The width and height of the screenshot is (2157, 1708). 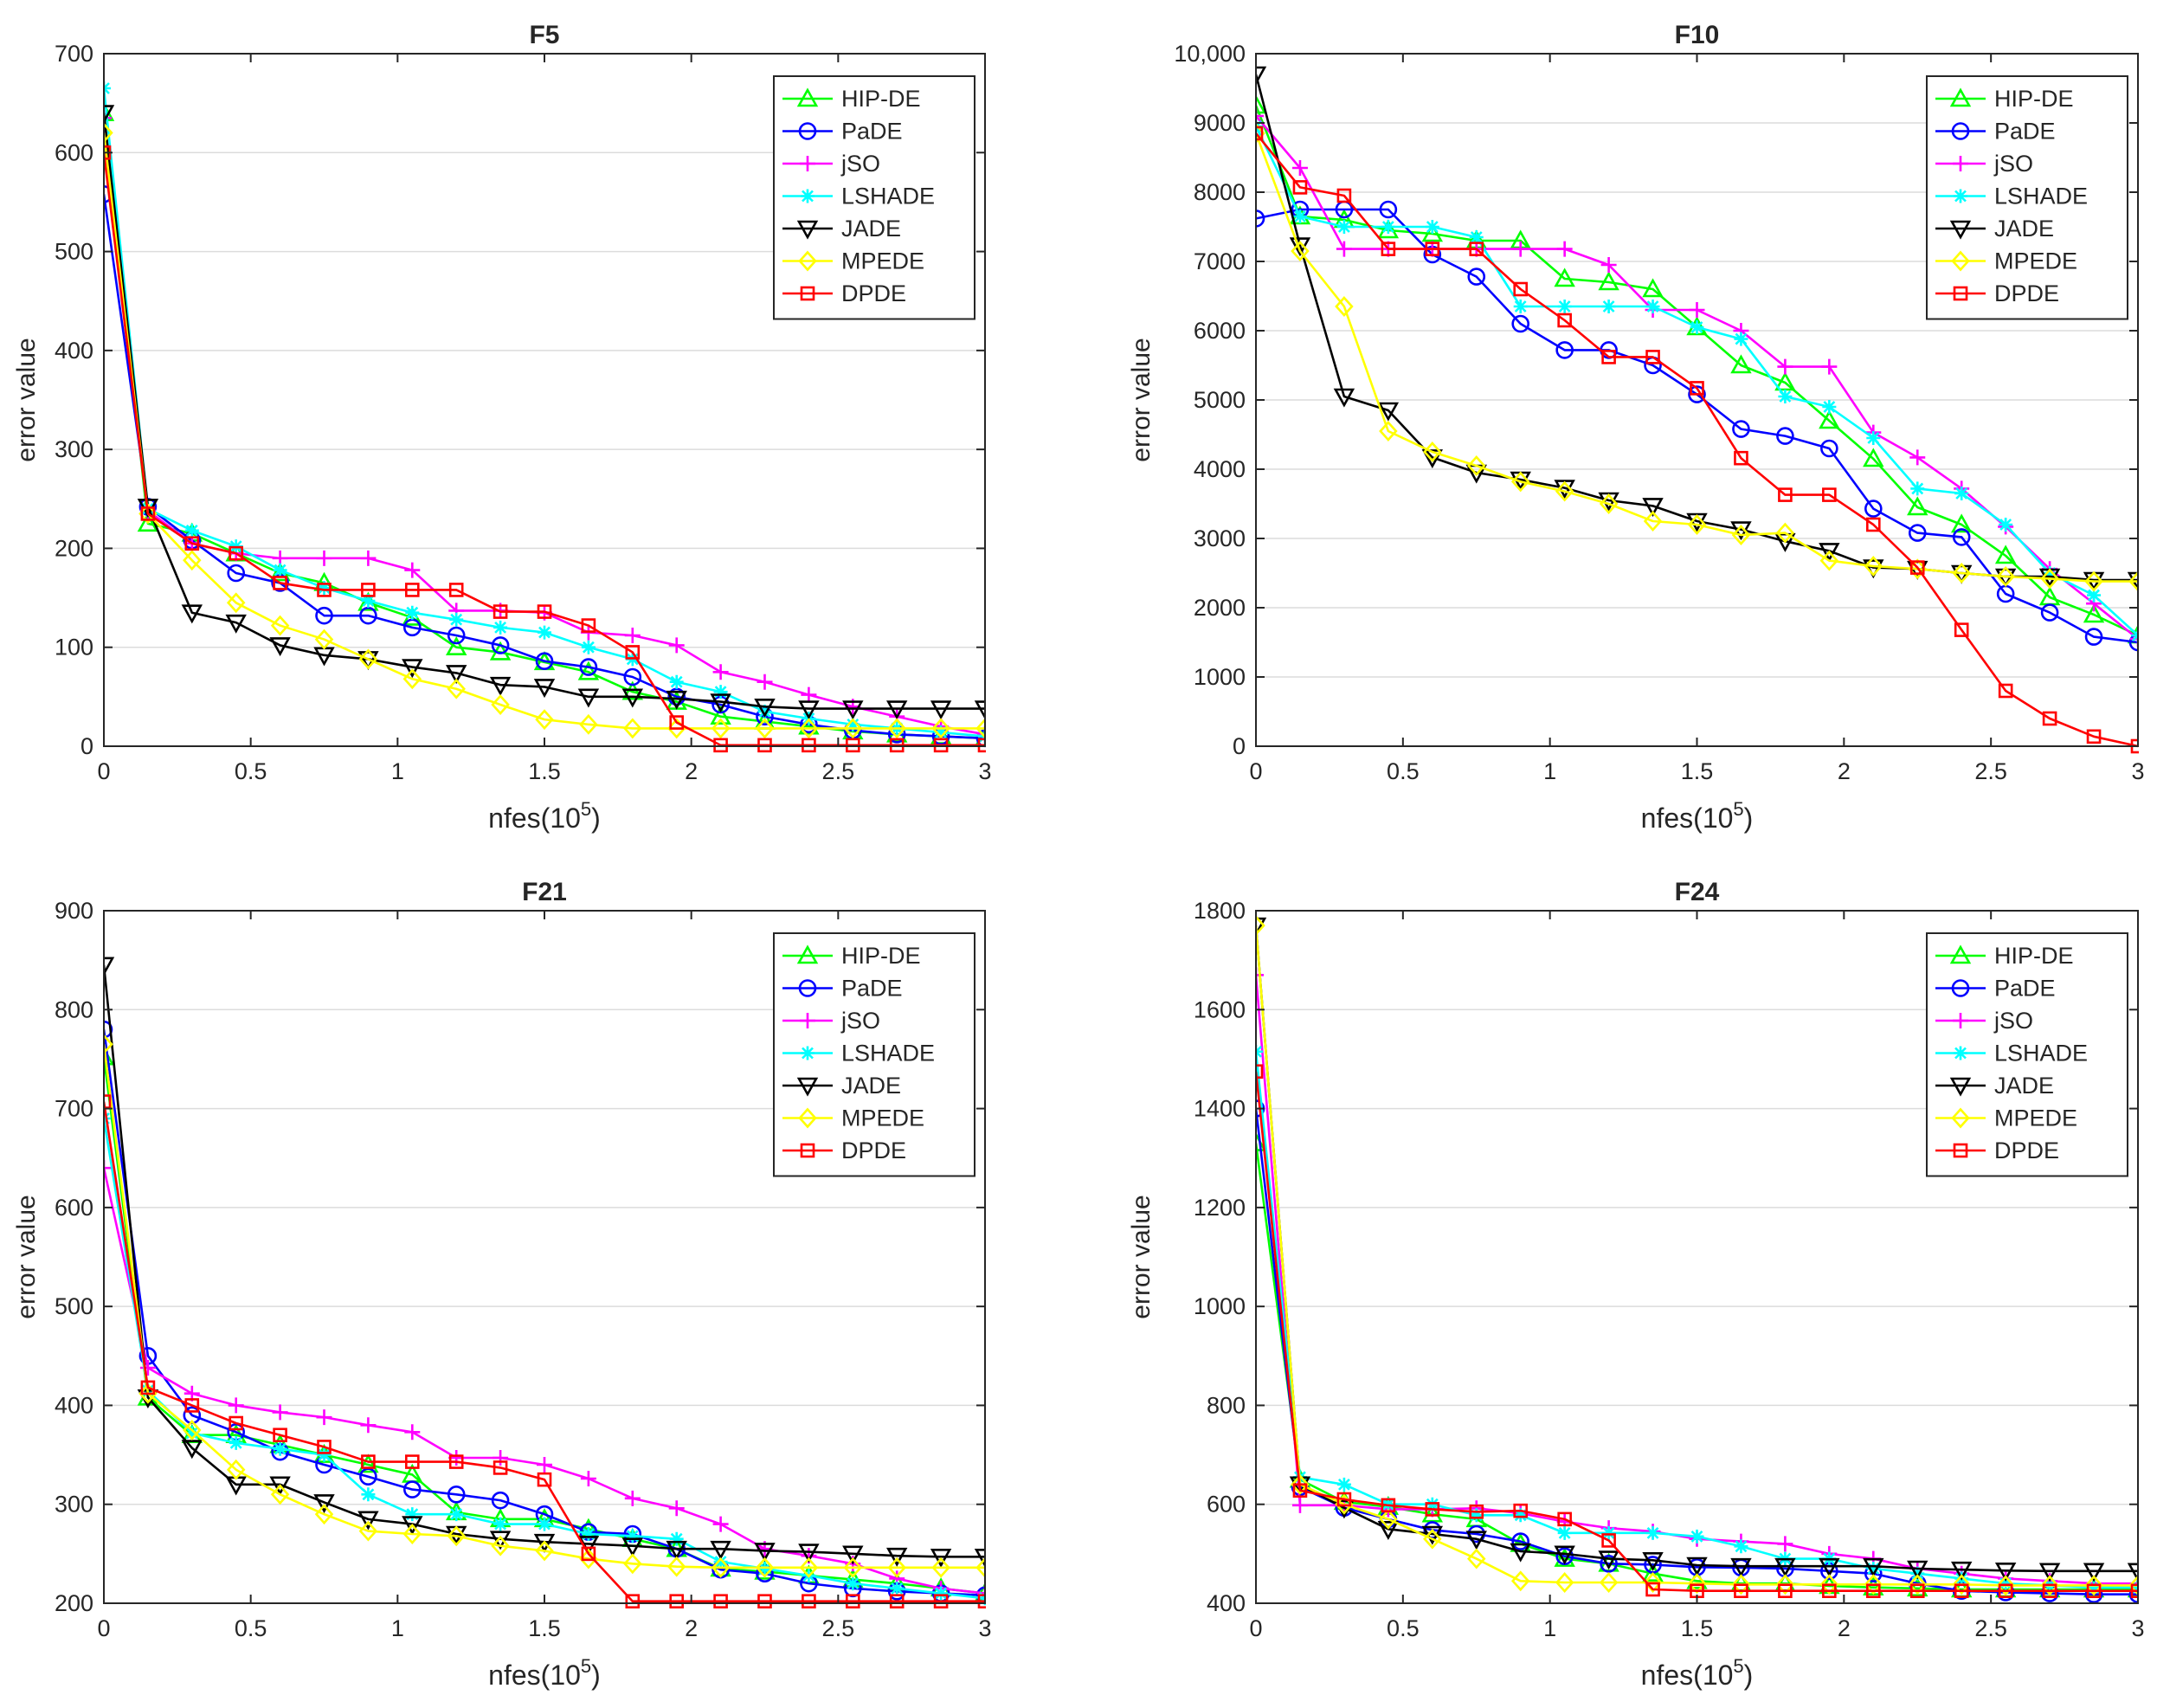 I want to click on x-tick-label: 1.5, so click(x=544, y=771).